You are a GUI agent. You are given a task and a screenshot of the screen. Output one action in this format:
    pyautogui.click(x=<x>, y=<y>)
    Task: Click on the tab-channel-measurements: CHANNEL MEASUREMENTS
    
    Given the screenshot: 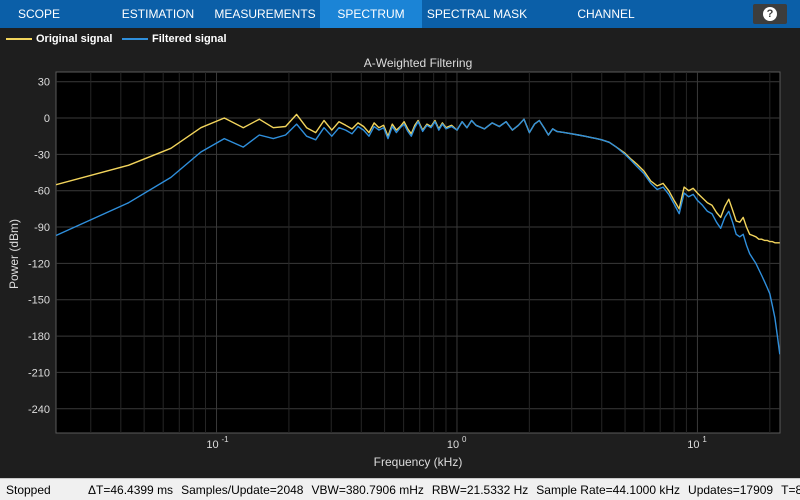 What is the action you would take?
    pyautogui.click(x=605, y=28)
    